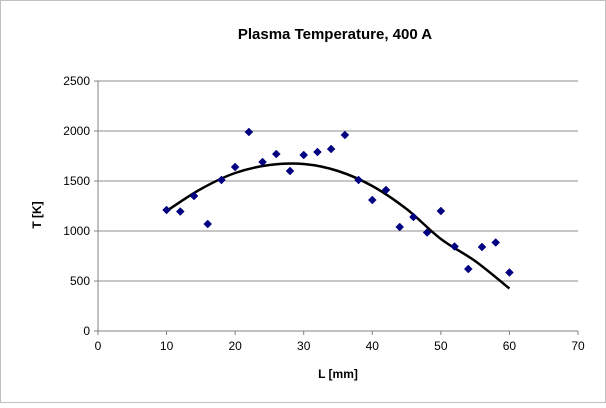  I want to click on y-tick-label: 1500, so click(76, 181).